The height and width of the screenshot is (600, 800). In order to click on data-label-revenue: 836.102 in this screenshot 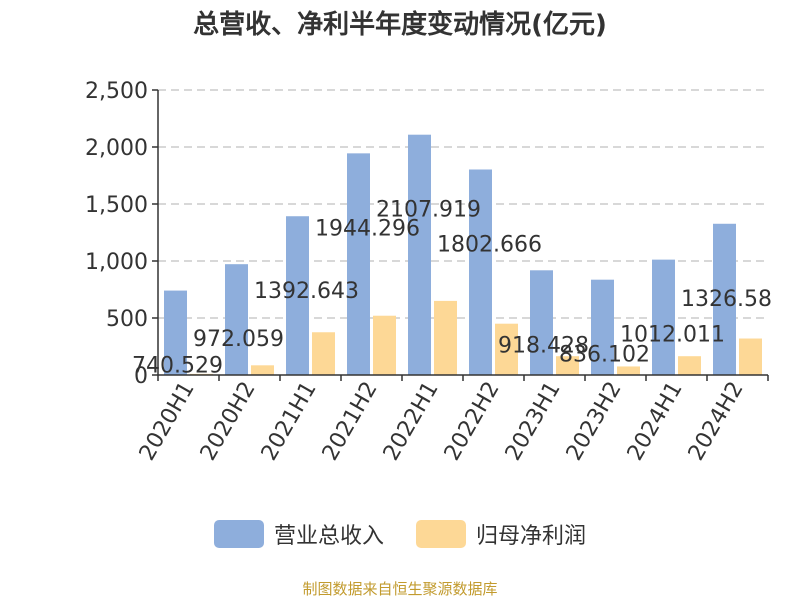, I will do `click(604, 355)`.